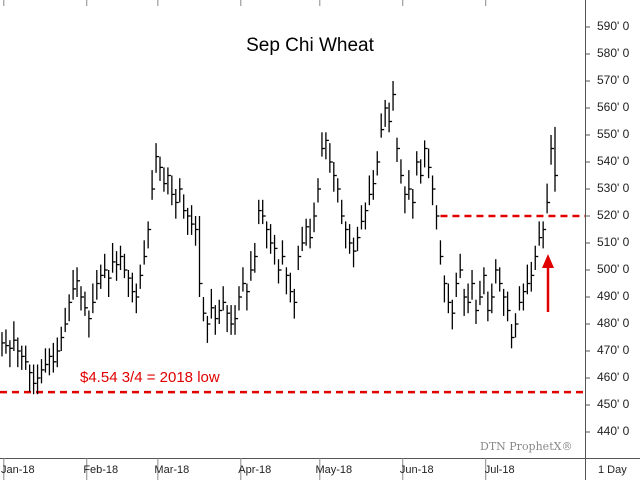 The height and width of the screenshot is (480, 640). Describe the element at coordinates (613, 377) in the screenshot. I see `y-tick-label: 460' 0` at that location.